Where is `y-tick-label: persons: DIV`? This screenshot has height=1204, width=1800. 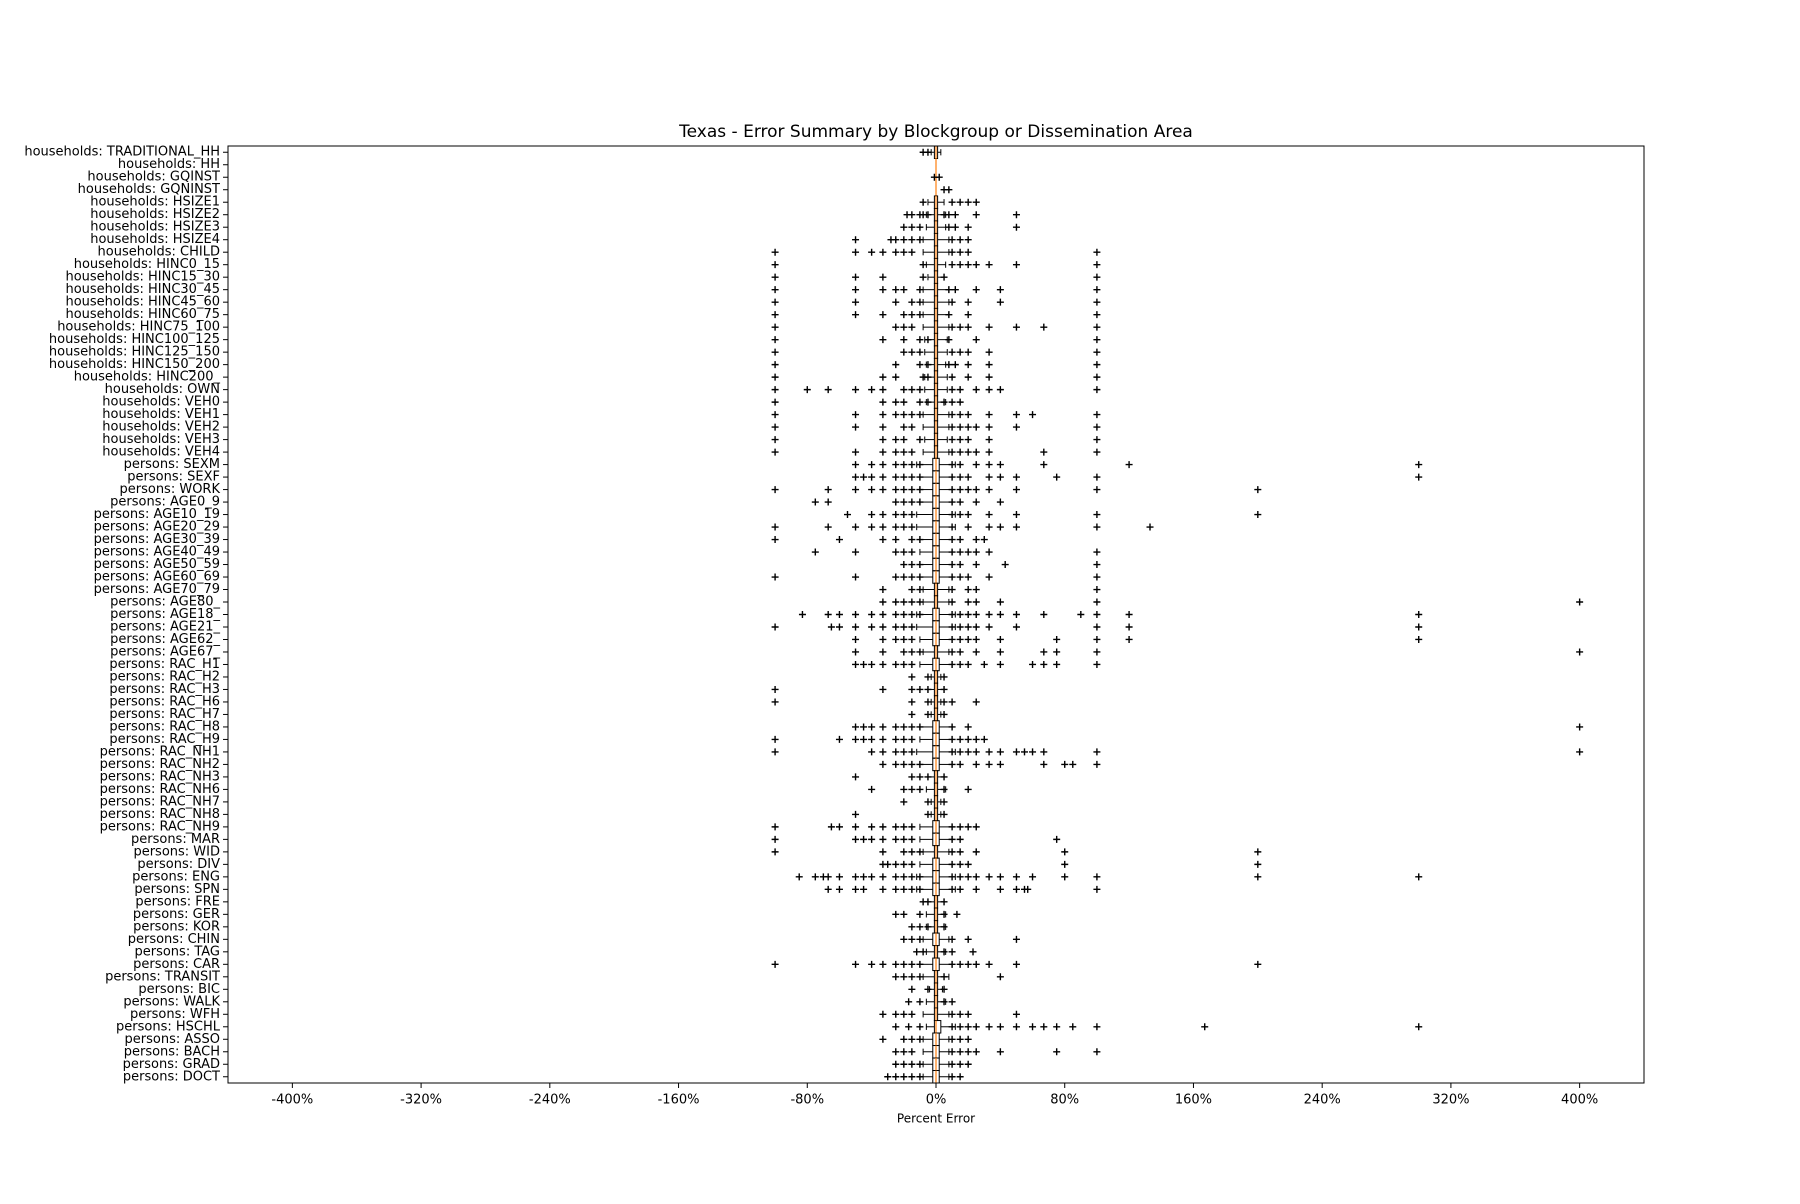
y-tick-label: persons: DIV is located at coordinates (178, 864).